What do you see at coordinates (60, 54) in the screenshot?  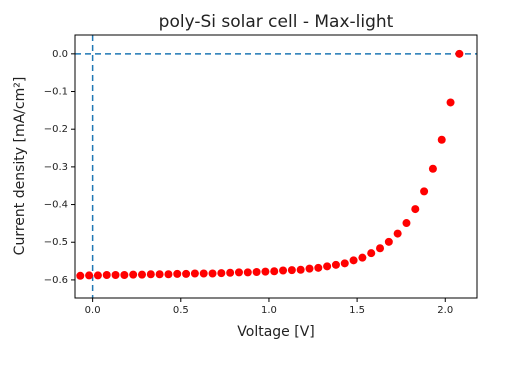 I see `y-tick-label: 0.0` at bounding box center [60, 54].